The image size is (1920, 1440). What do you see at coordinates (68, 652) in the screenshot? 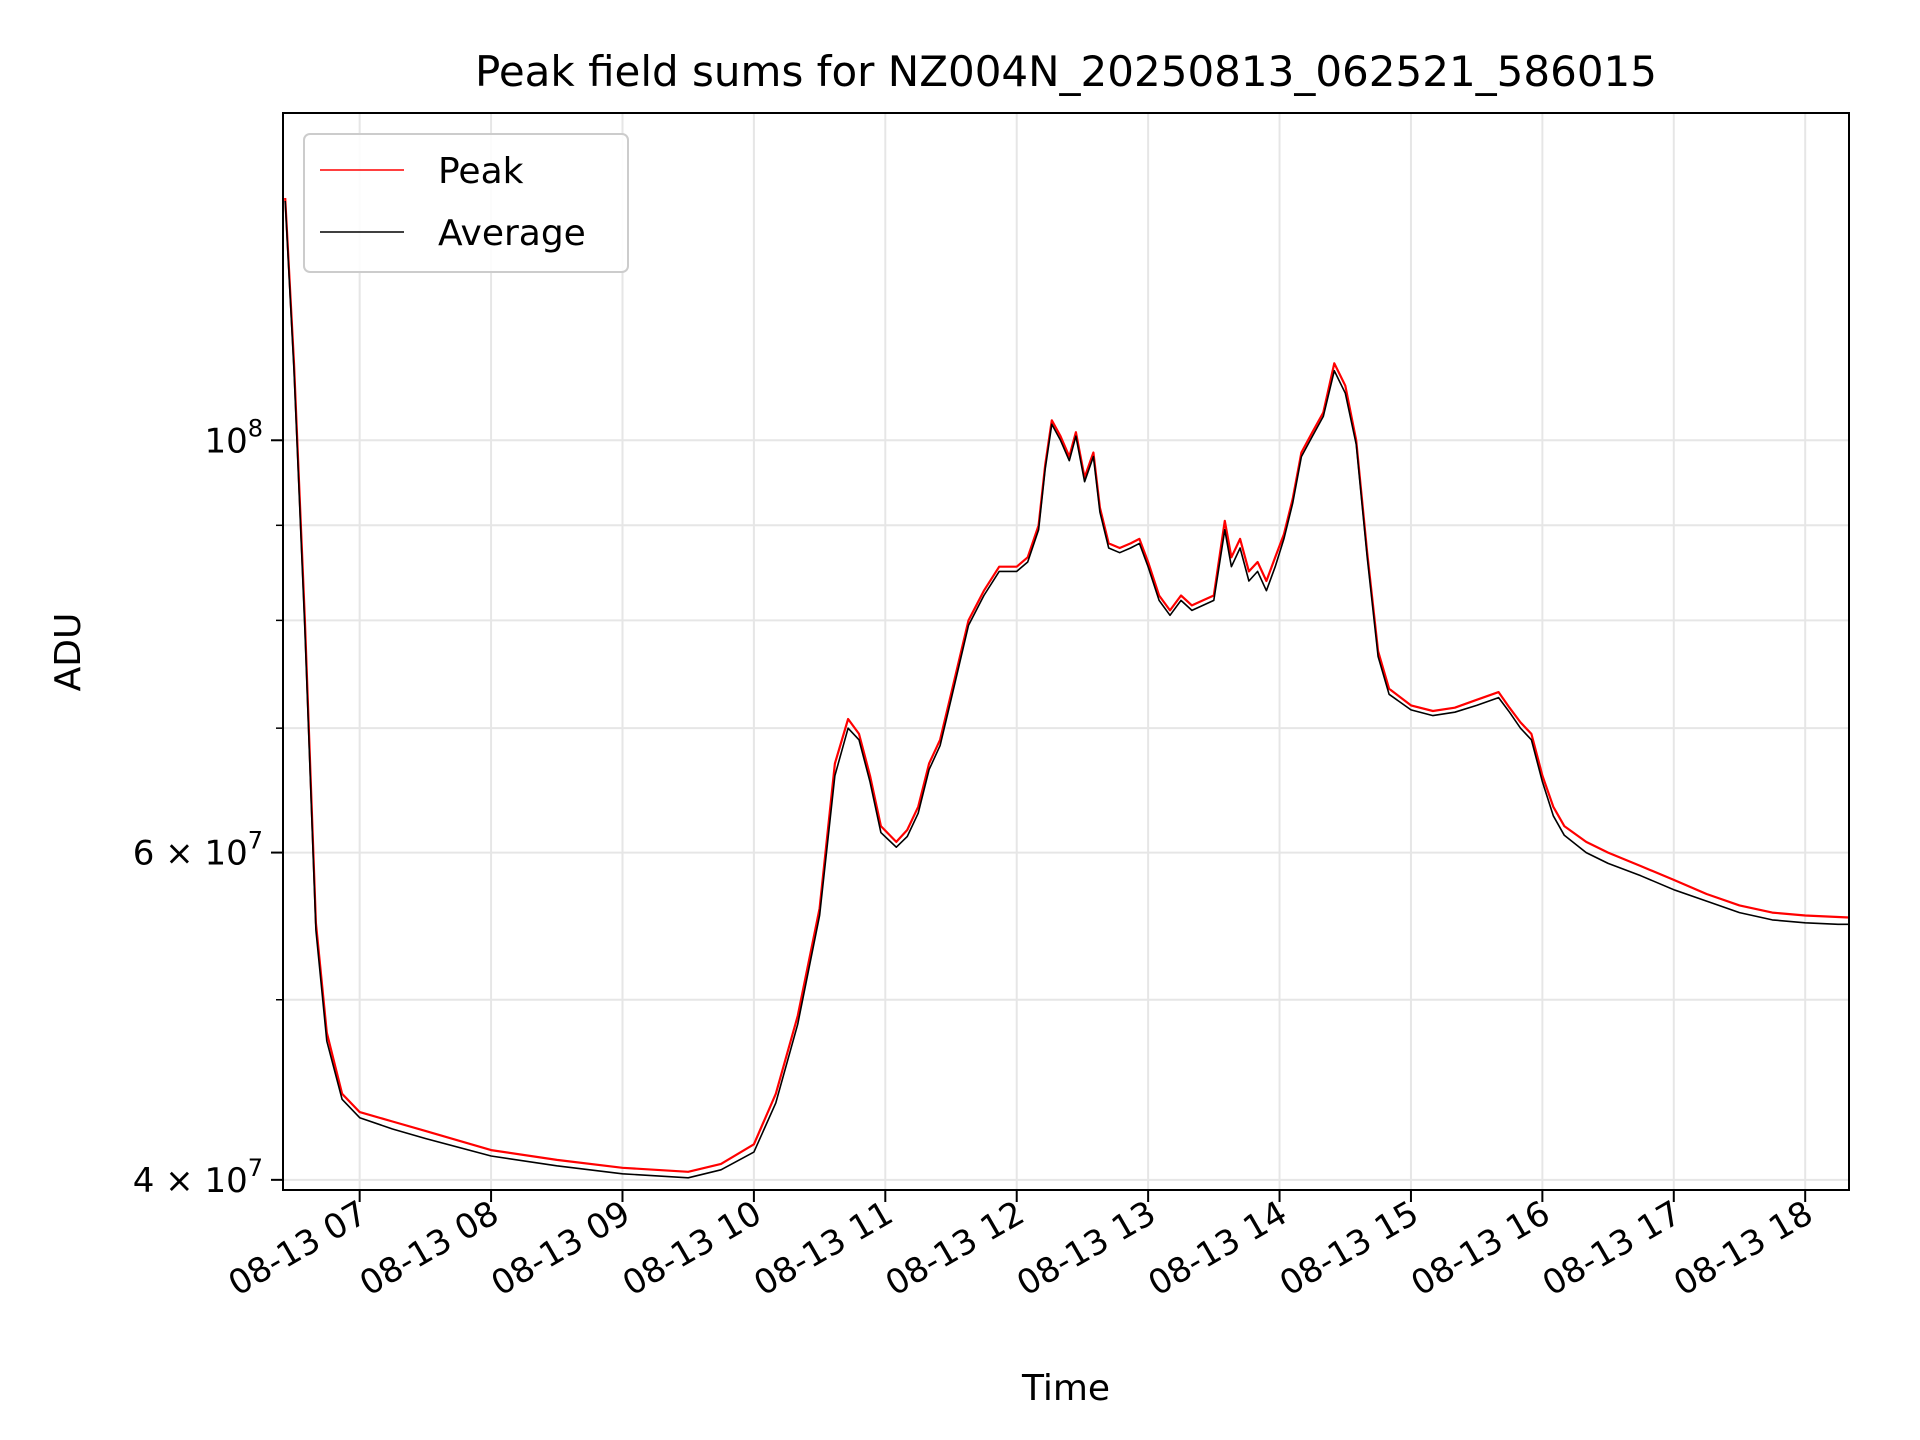
I see `y-axis-label: ADU` at bounding box center [68, 652].